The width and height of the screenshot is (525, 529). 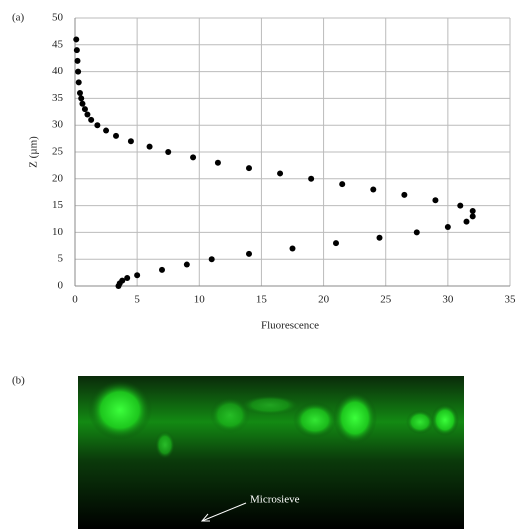 I want to click on y-tick-label: 25, so click(x=58, y=152).